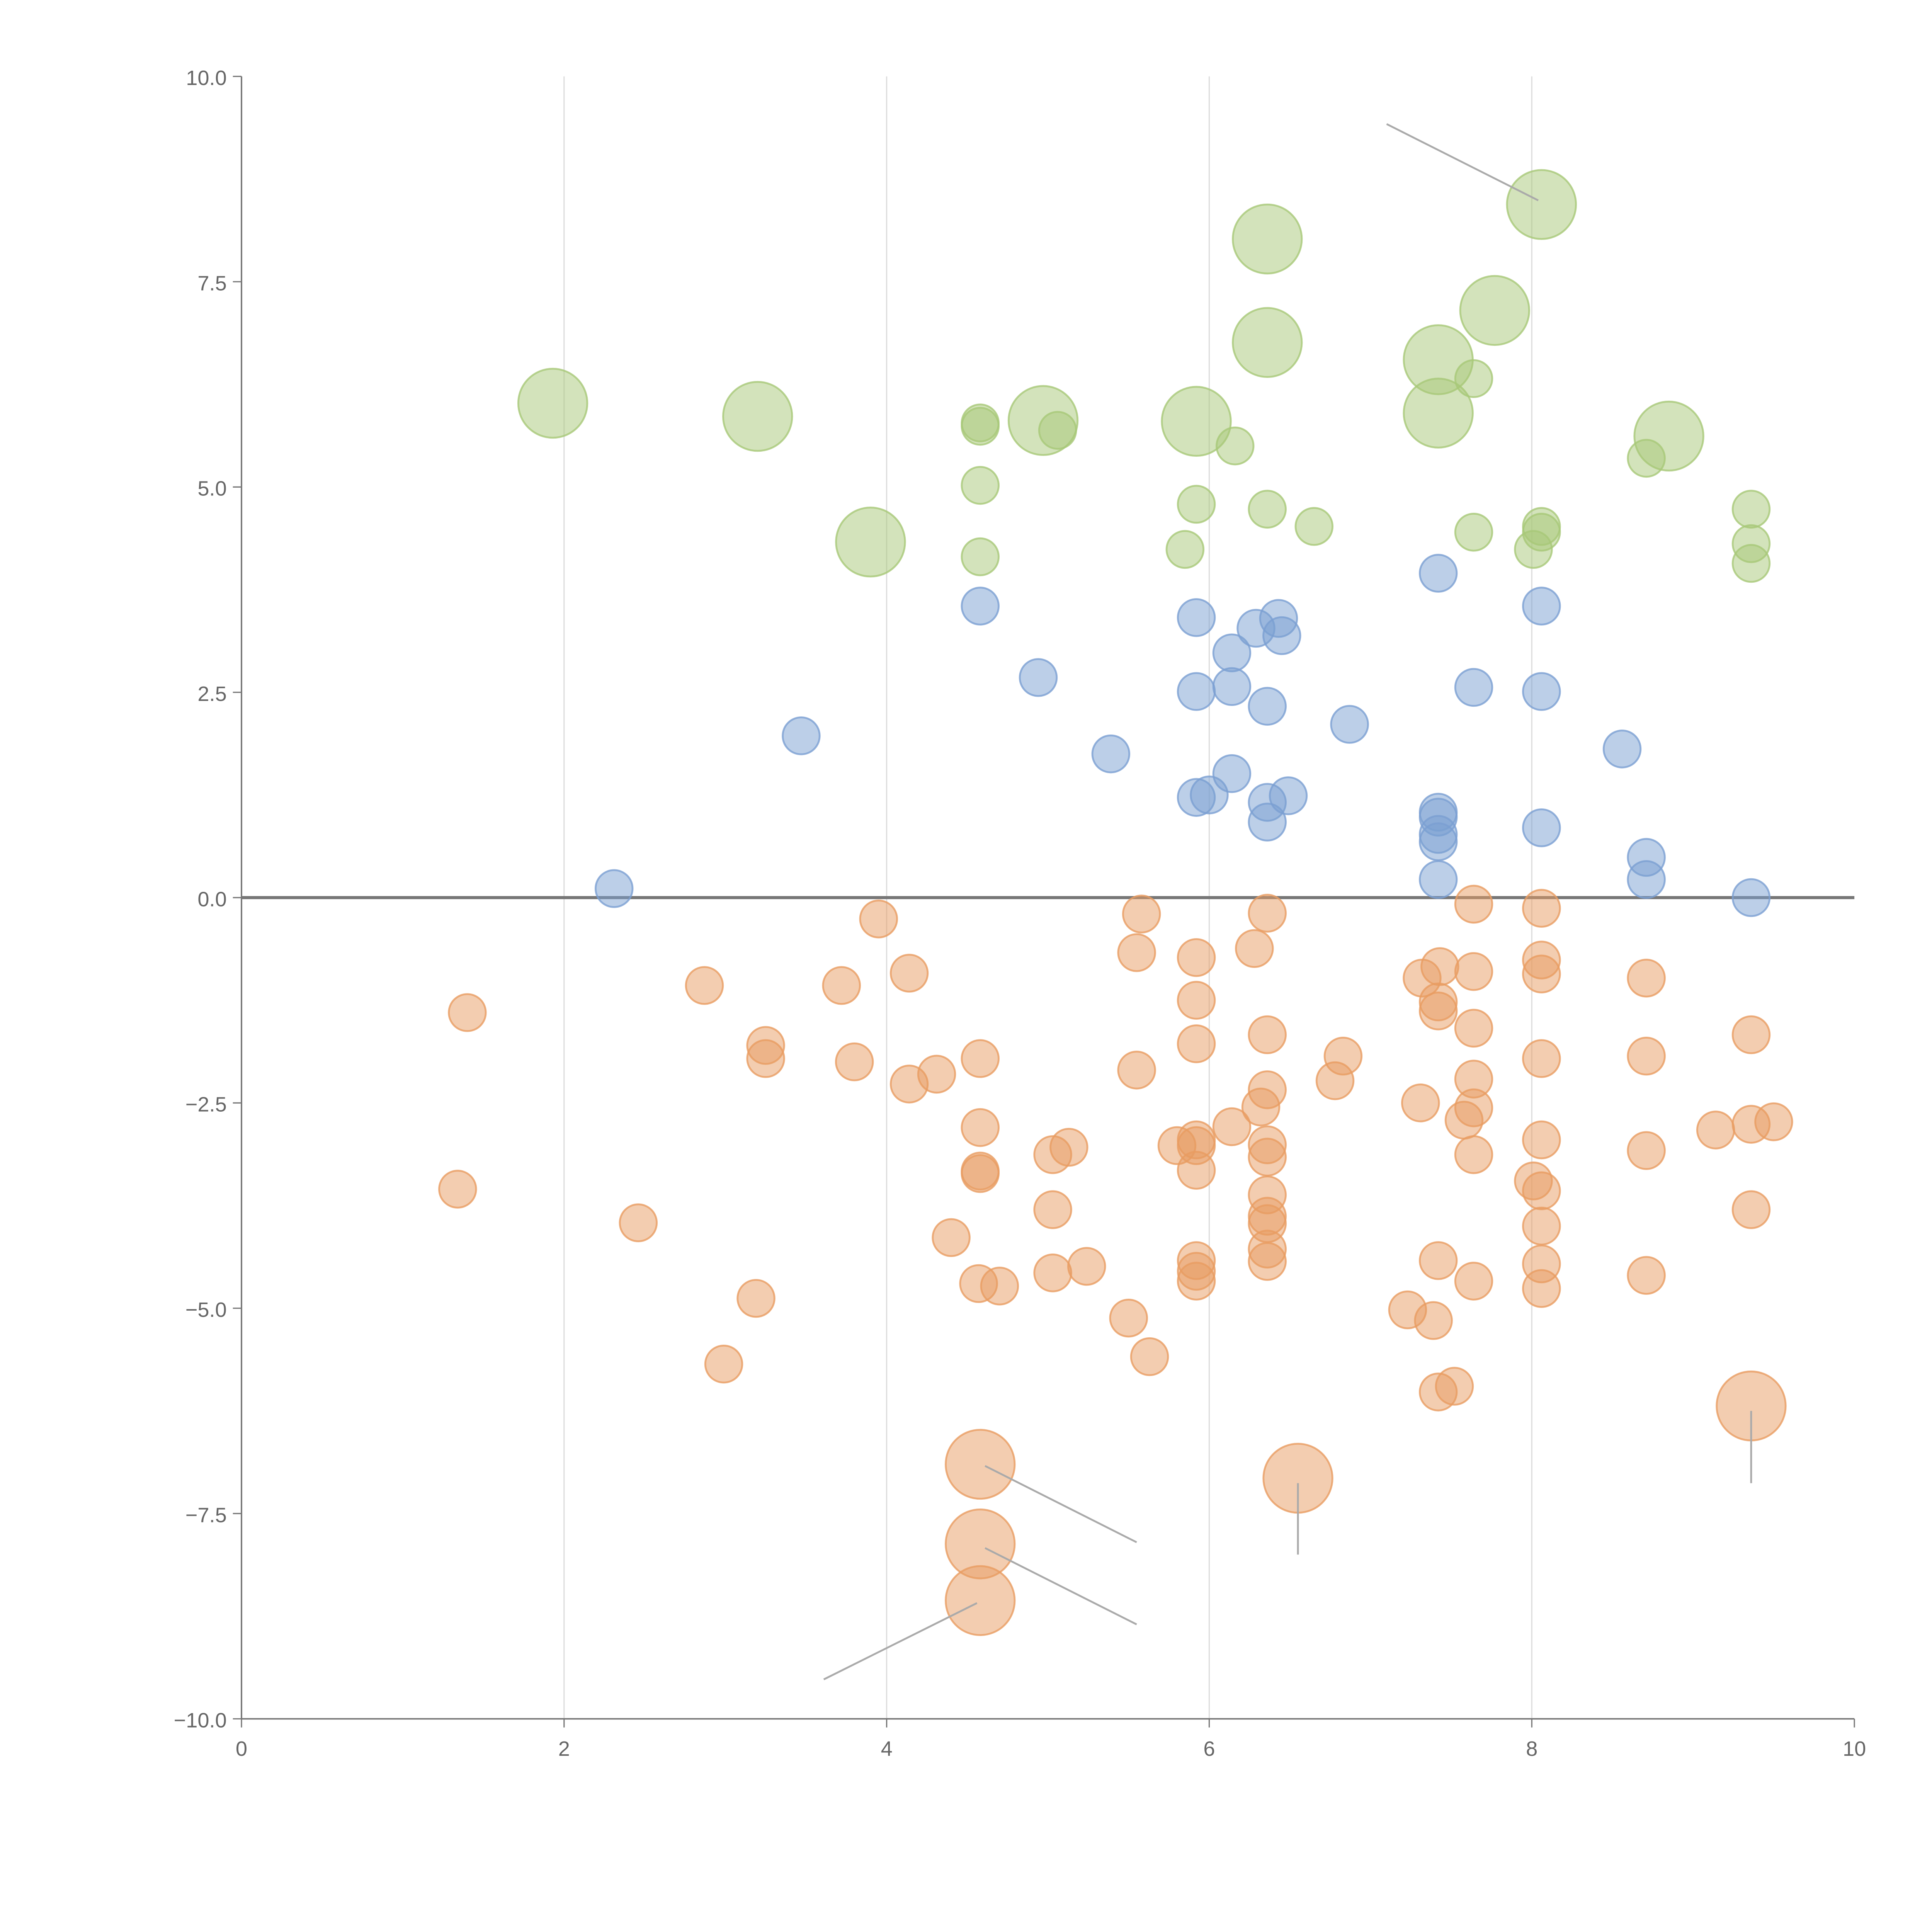 This screenshot has height=1932, width=1932. Describe the element at coordinates (1209, 1749) in the screenshot. I see `x-tick-label: 6` at that location.